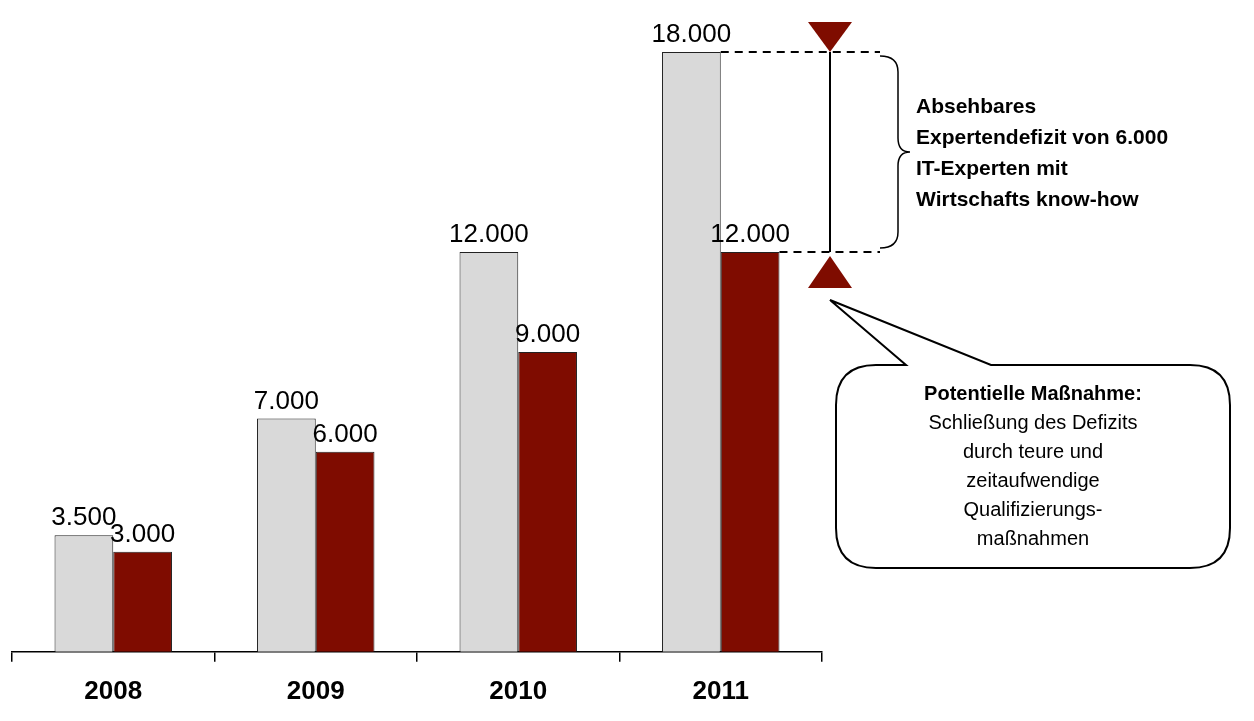 Image resolution: width=1254 pixels, height=721 pixels. What do you see at coordinates (286, 399) in the screenshot?
I see `data-label: 7.000` at bounding box center [286, 399].